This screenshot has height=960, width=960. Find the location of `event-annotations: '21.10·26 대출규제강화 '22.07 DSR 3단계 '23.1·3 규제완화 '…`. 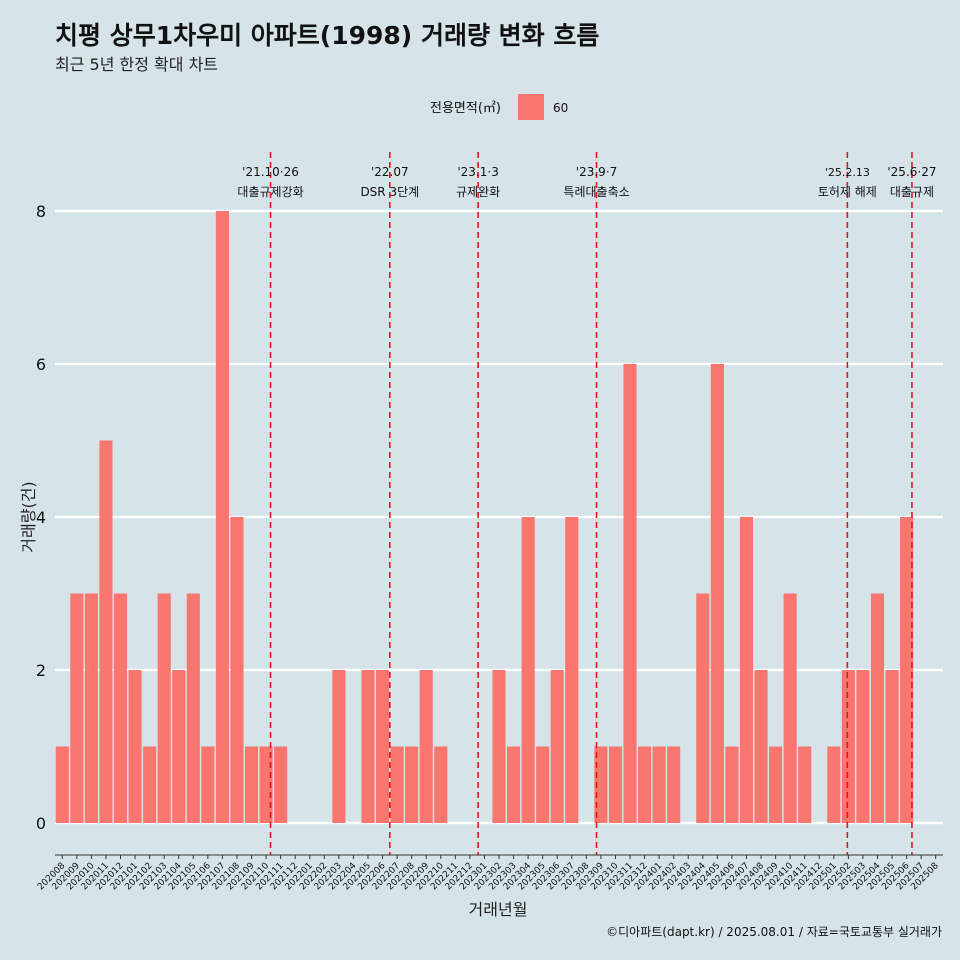

event-annotations: '21.10·26 대출규제강화 '22.07 DSR 3단계 '23.1·3 규제완화 '… is located at coordinates (586, 182).